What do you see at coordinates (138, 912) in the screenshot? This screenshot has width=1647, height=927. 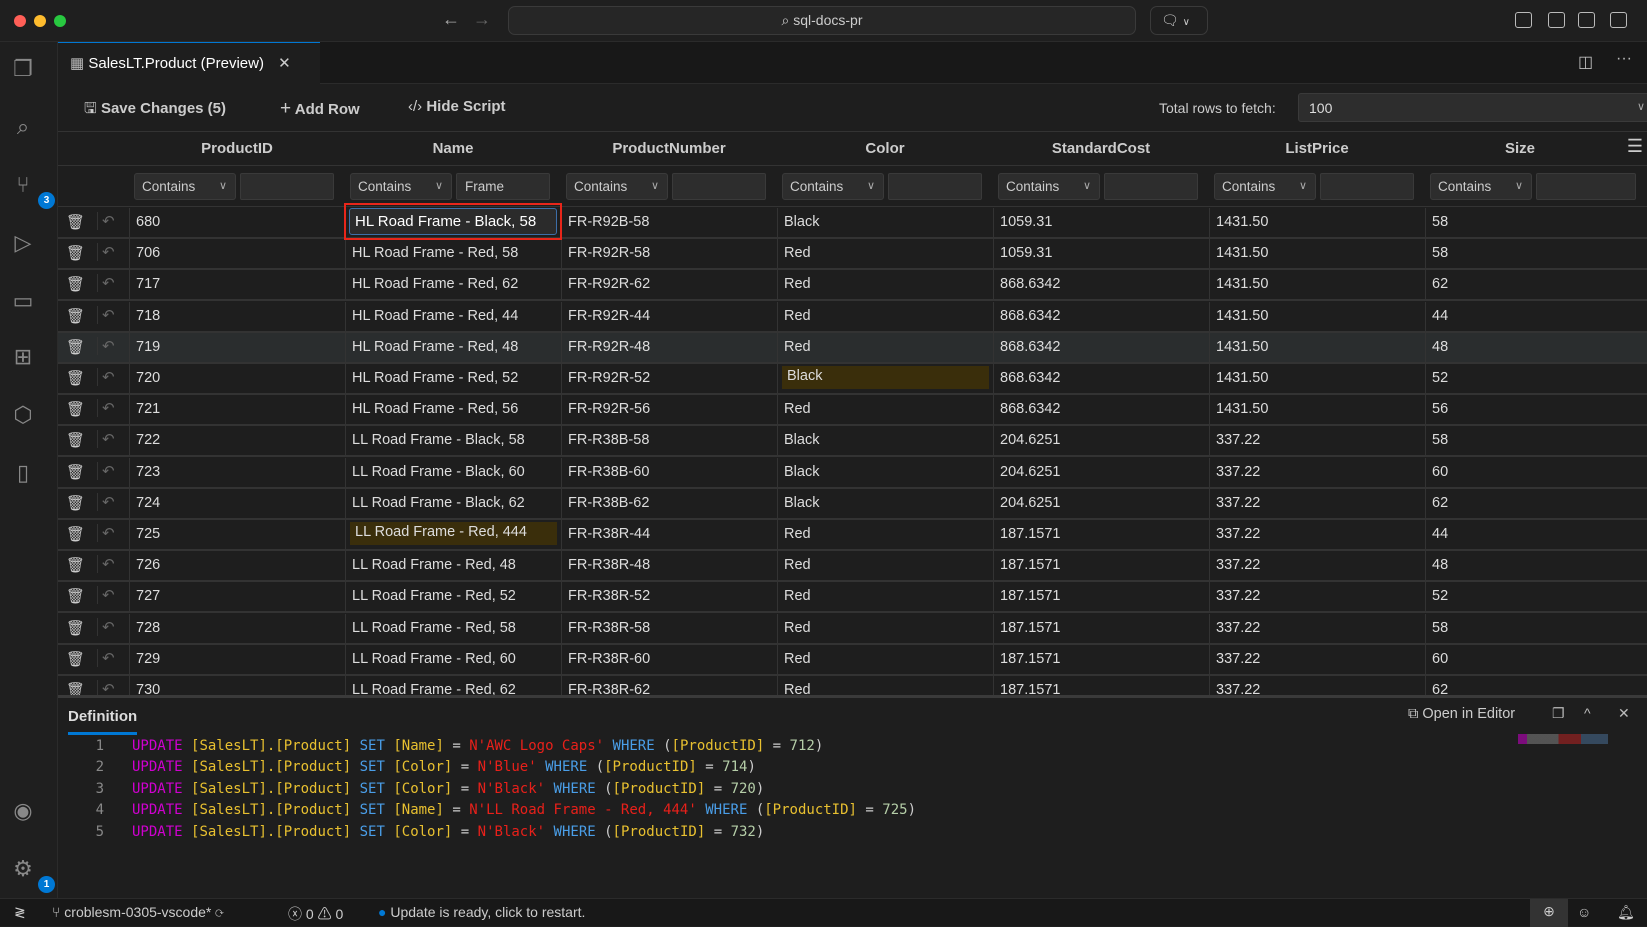 I see `branch-indicator: ⑂ croblesm-0305-vscode* ⟳` at bounding box center [138, 912].